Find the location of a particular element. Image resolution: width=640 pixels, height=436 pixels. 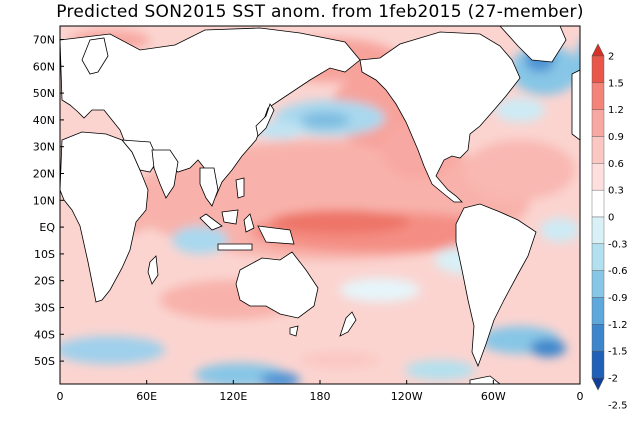

lat-label: 60N is located at coordinates (44, 66).